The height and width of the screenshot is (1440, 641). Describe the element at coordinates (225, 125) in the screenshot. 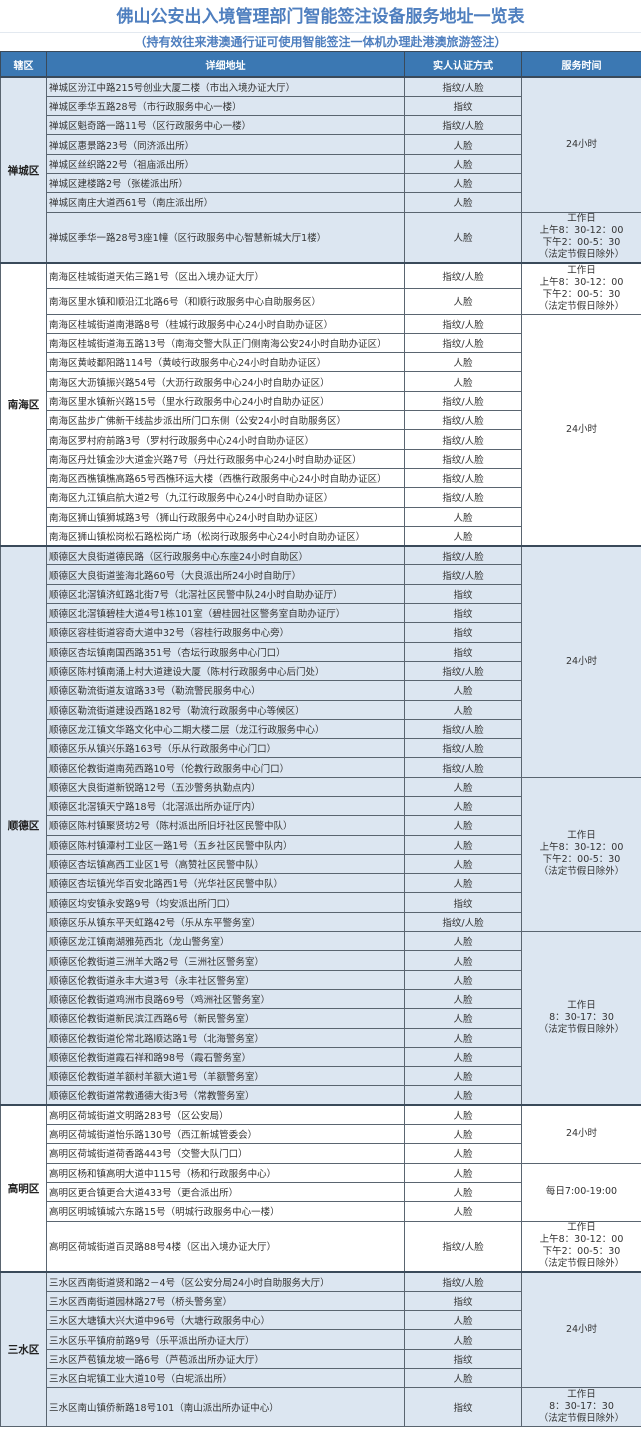

I see `address-cell: 禅城区魁奇路一路11号（区行政服务中心一楼）` at that location.